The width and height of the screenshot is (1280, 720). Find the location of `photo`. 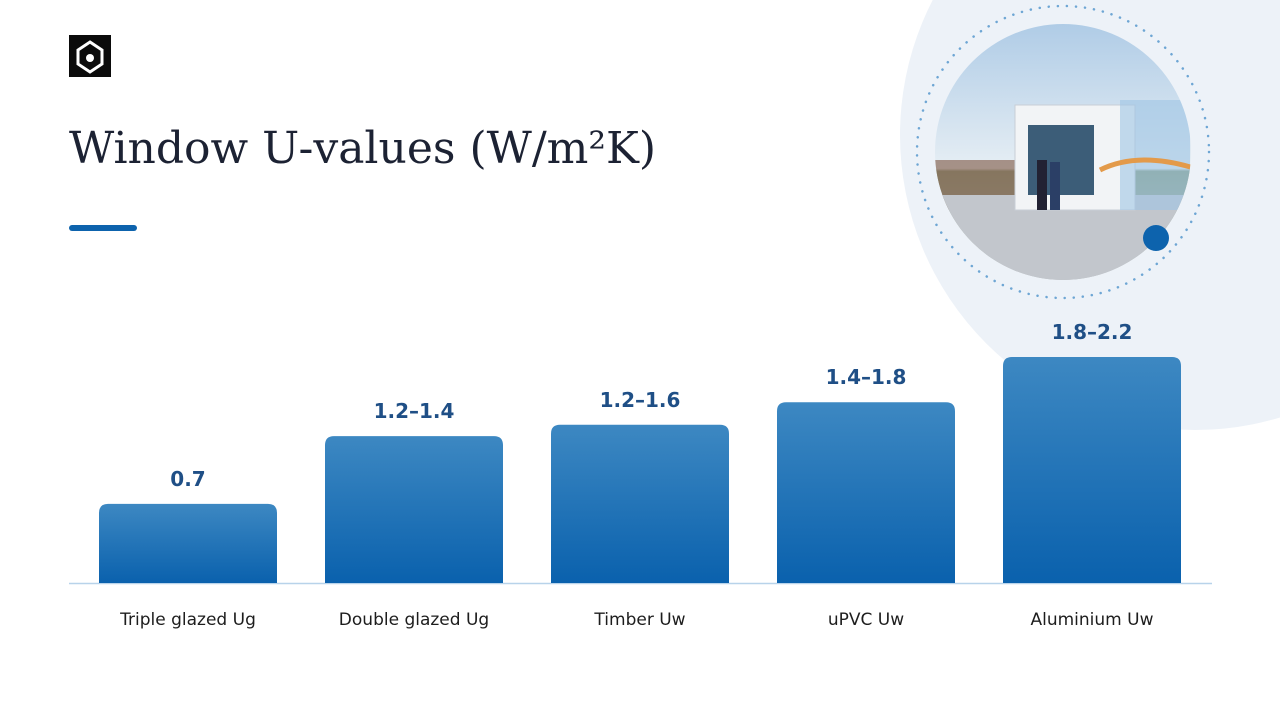

photo is located at coordinates (1063, 152).